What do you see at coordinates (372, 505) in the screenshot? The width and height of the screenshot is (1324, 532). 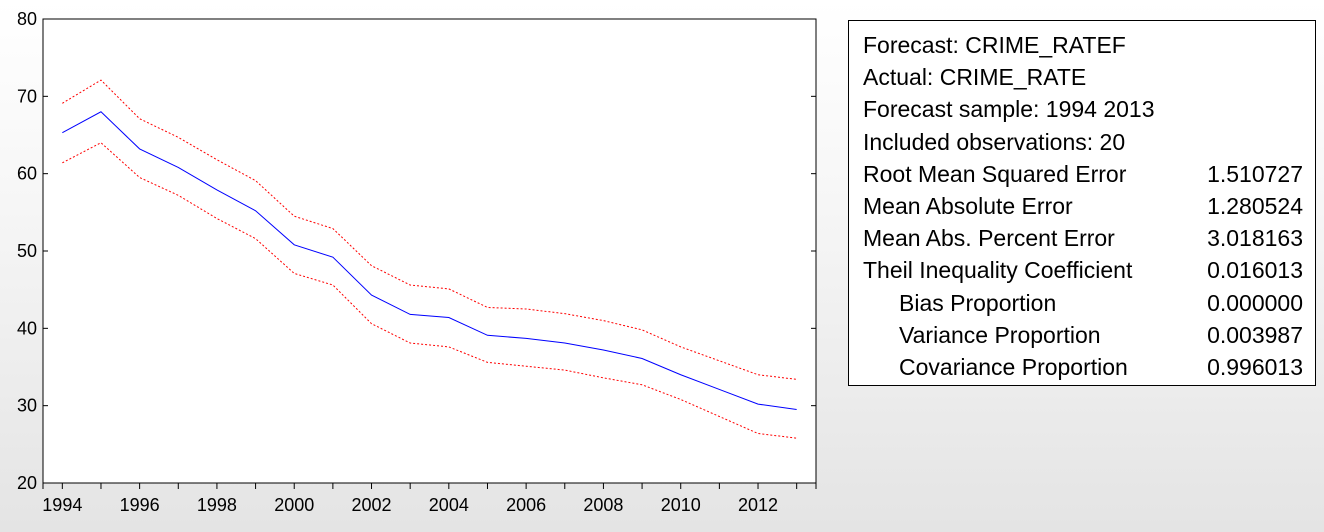 I see `x-tick-label: 2002` at bounding box center [372, 505].